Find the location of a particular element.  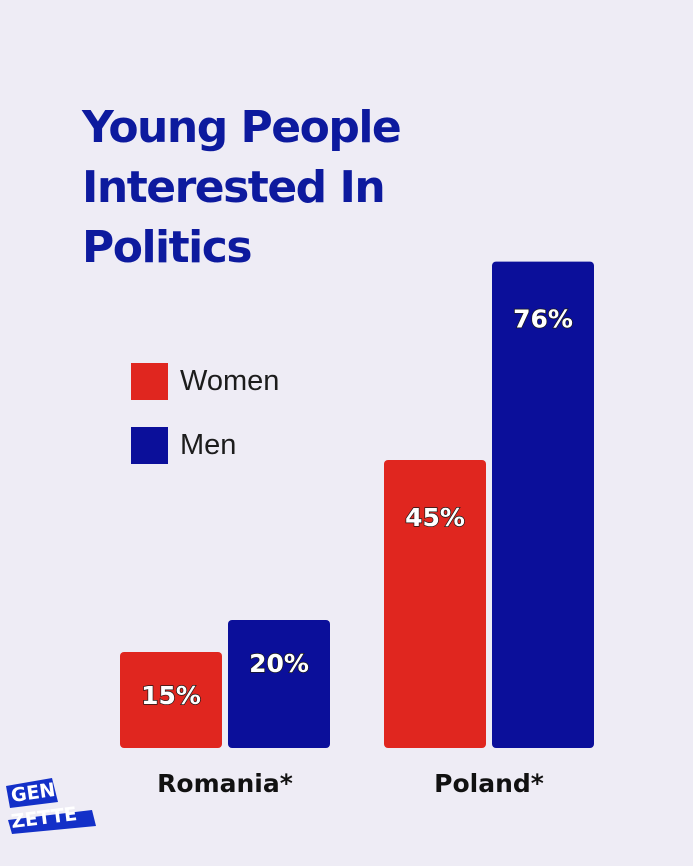

chart-title: Young People Interested In Politics is located at coordinates (242, 187).